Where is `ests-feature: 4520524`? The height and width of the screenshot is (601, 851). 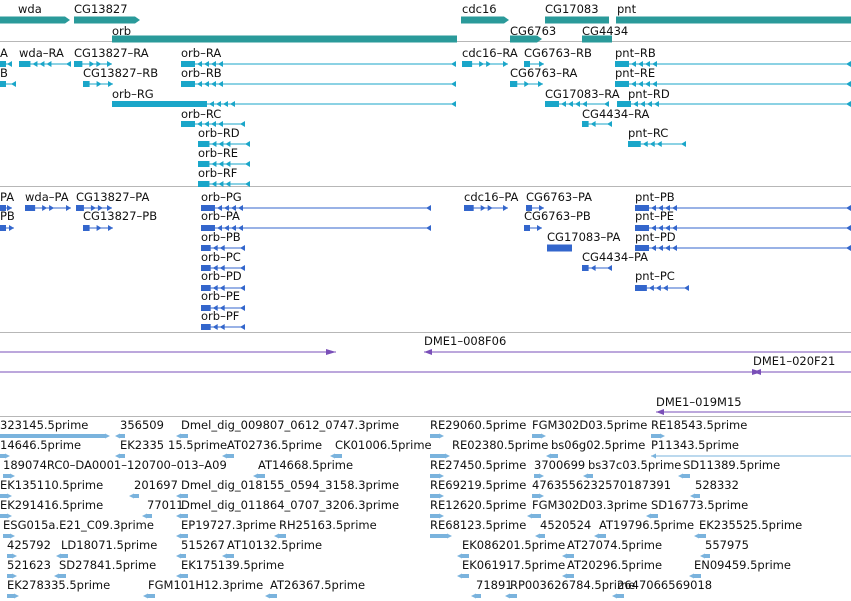
ests-feature: 4520524 is located at coordinates (563, 528).